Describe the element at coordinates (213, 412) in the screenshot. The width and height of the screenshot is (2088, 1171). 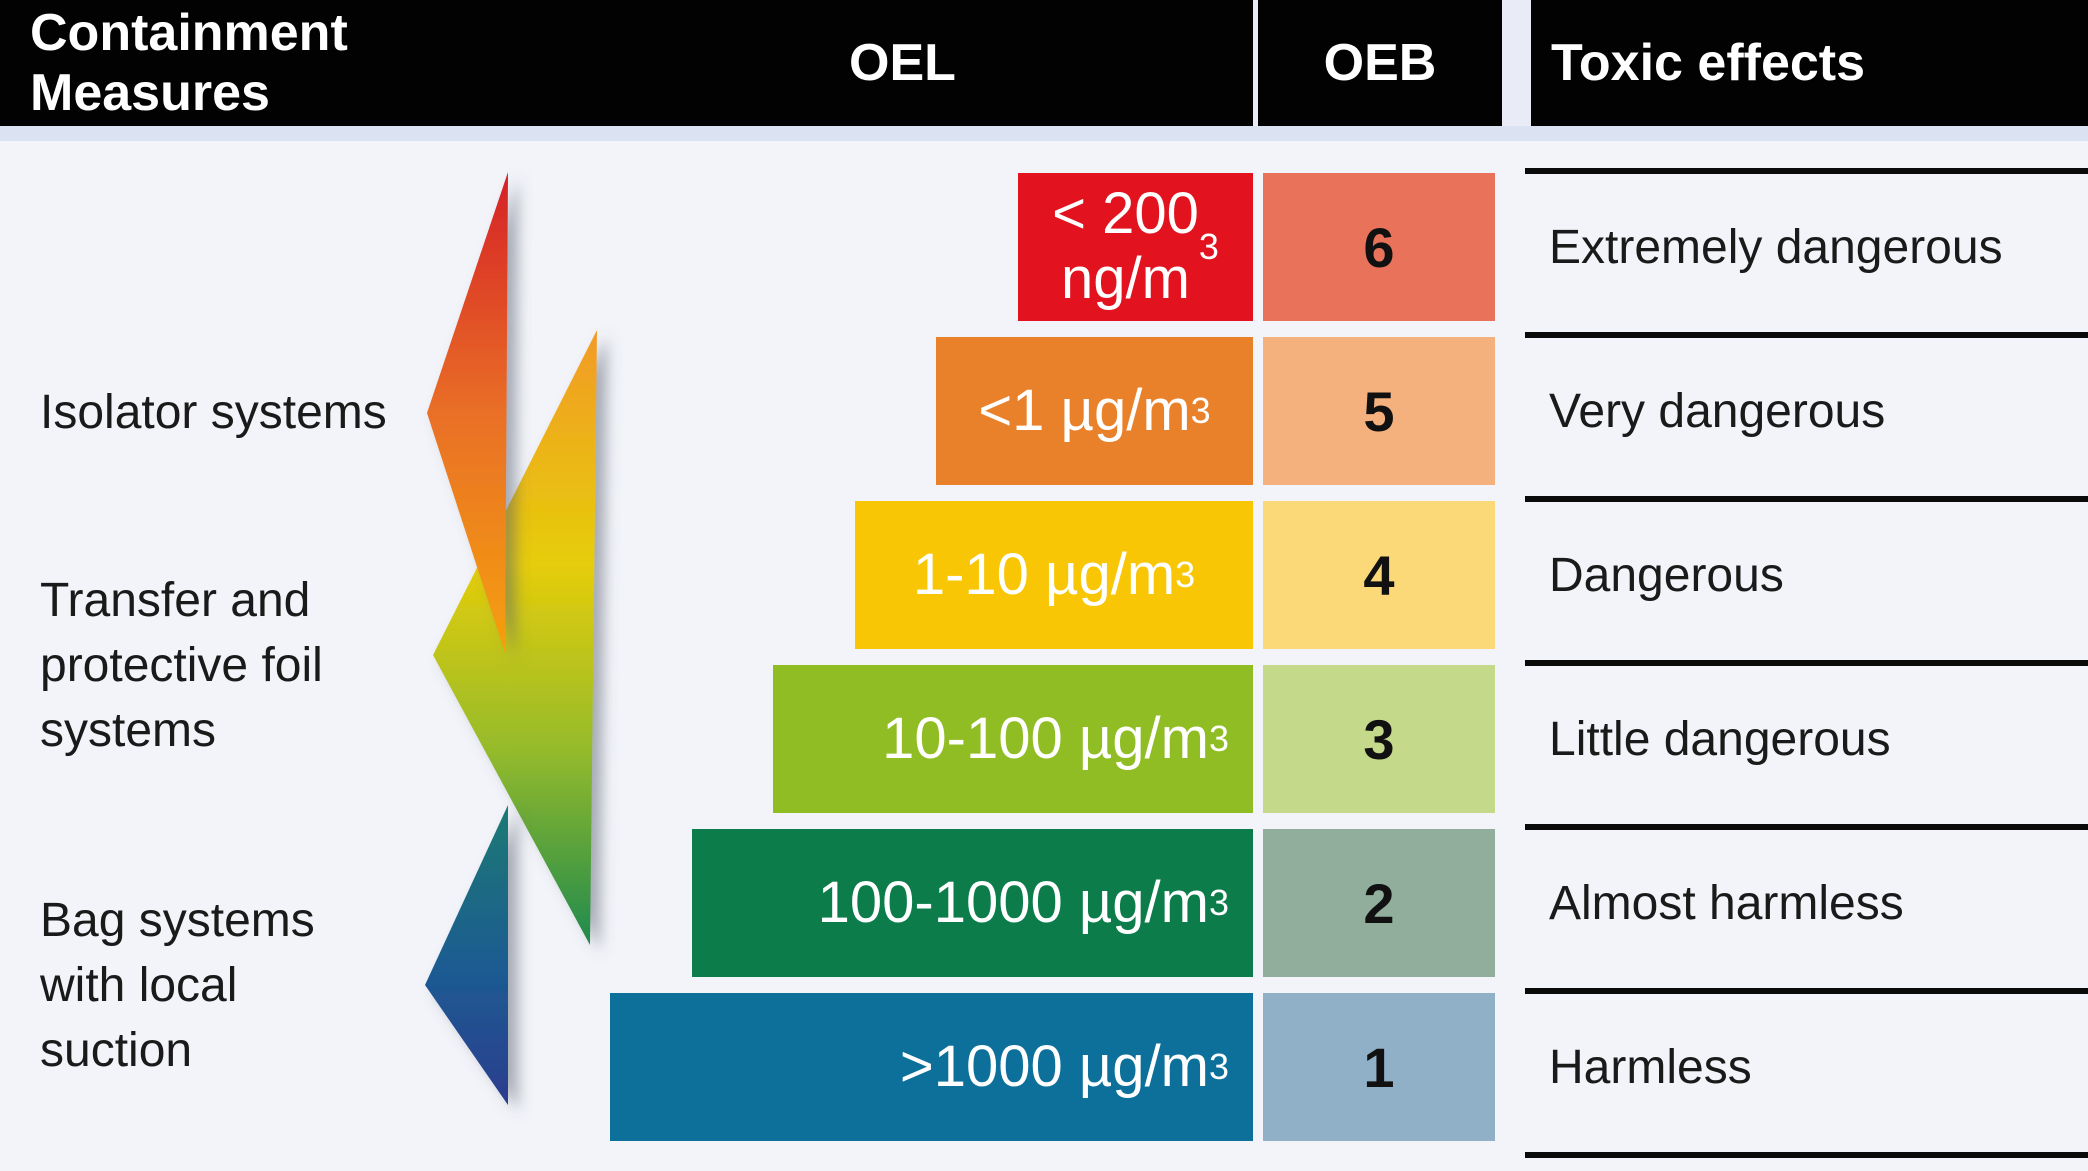
I see `label-isolator-systems: Isolator systems` at that location.